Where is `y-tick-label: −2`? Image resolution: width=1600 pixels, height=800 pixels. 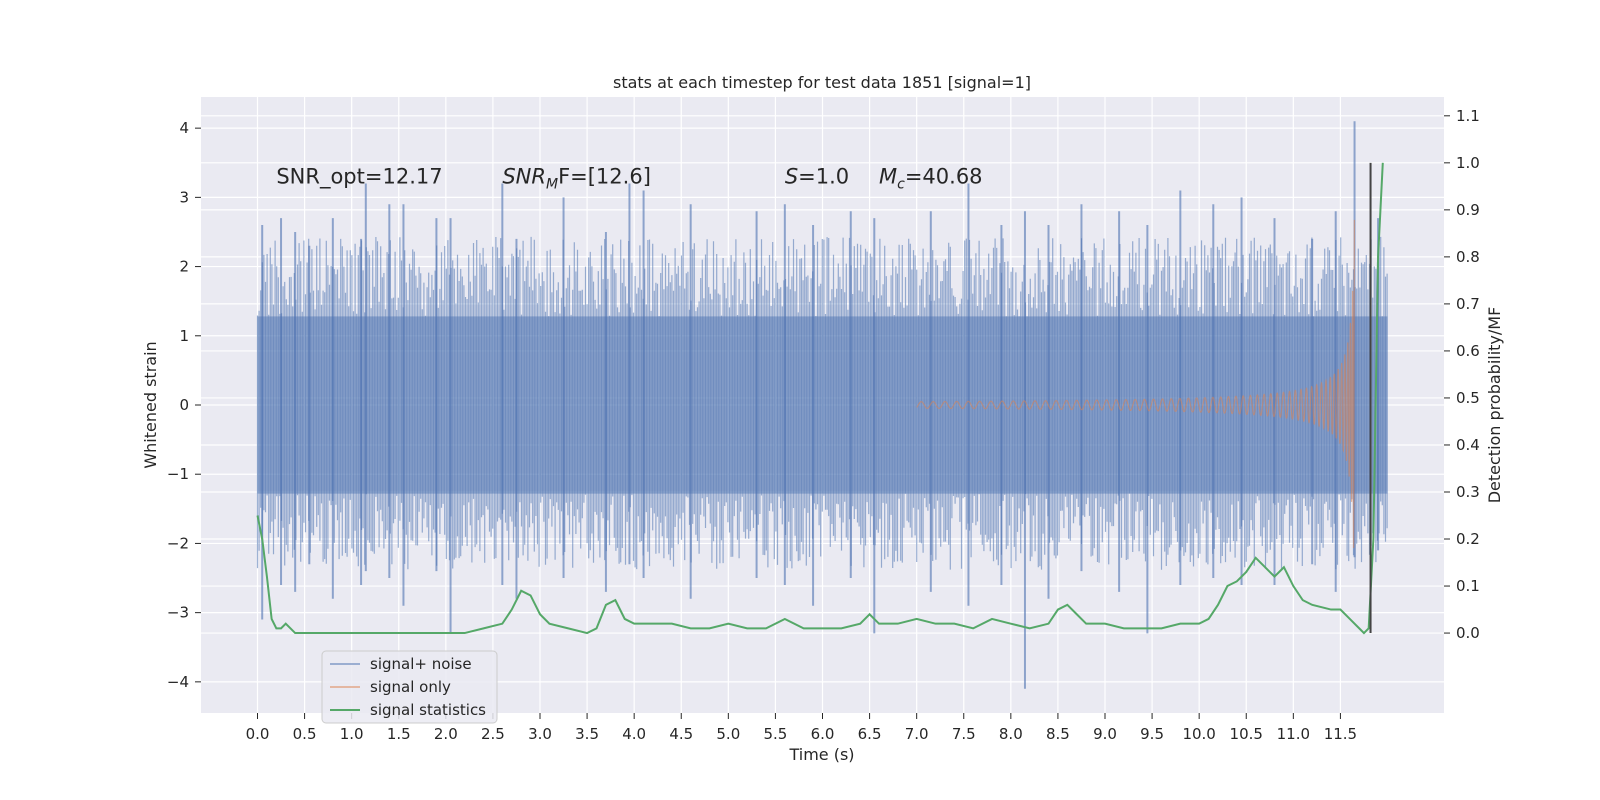
y-tick-label: −2 is located at coordinates (178, 543).